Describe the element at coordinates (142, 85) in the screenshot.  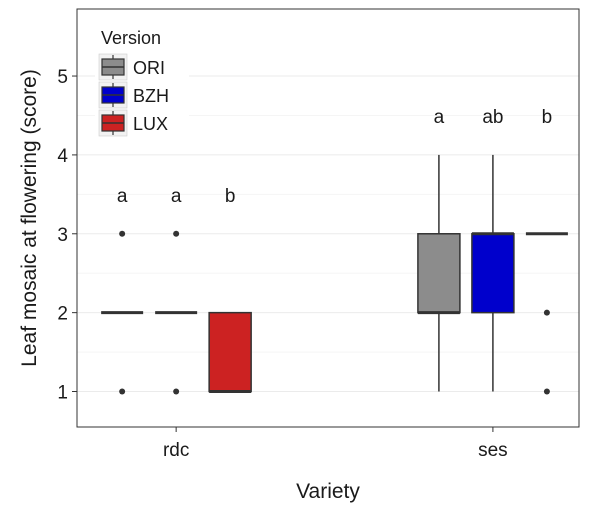
I see `legend: Version ORI BZH LUX` at that location.